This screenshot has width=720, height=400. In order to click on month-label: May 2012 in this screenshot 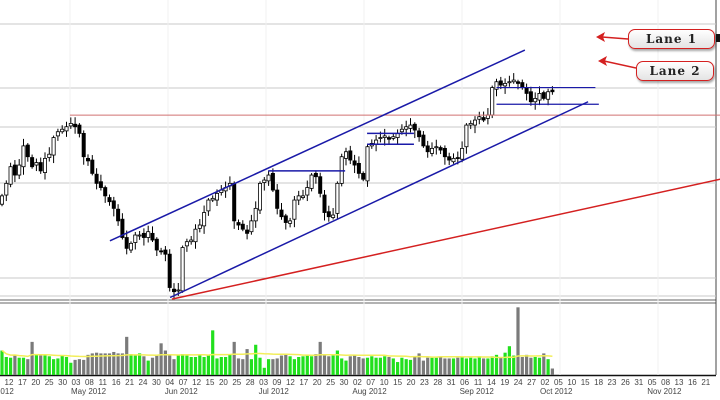, I will do `click(89, 391)`.